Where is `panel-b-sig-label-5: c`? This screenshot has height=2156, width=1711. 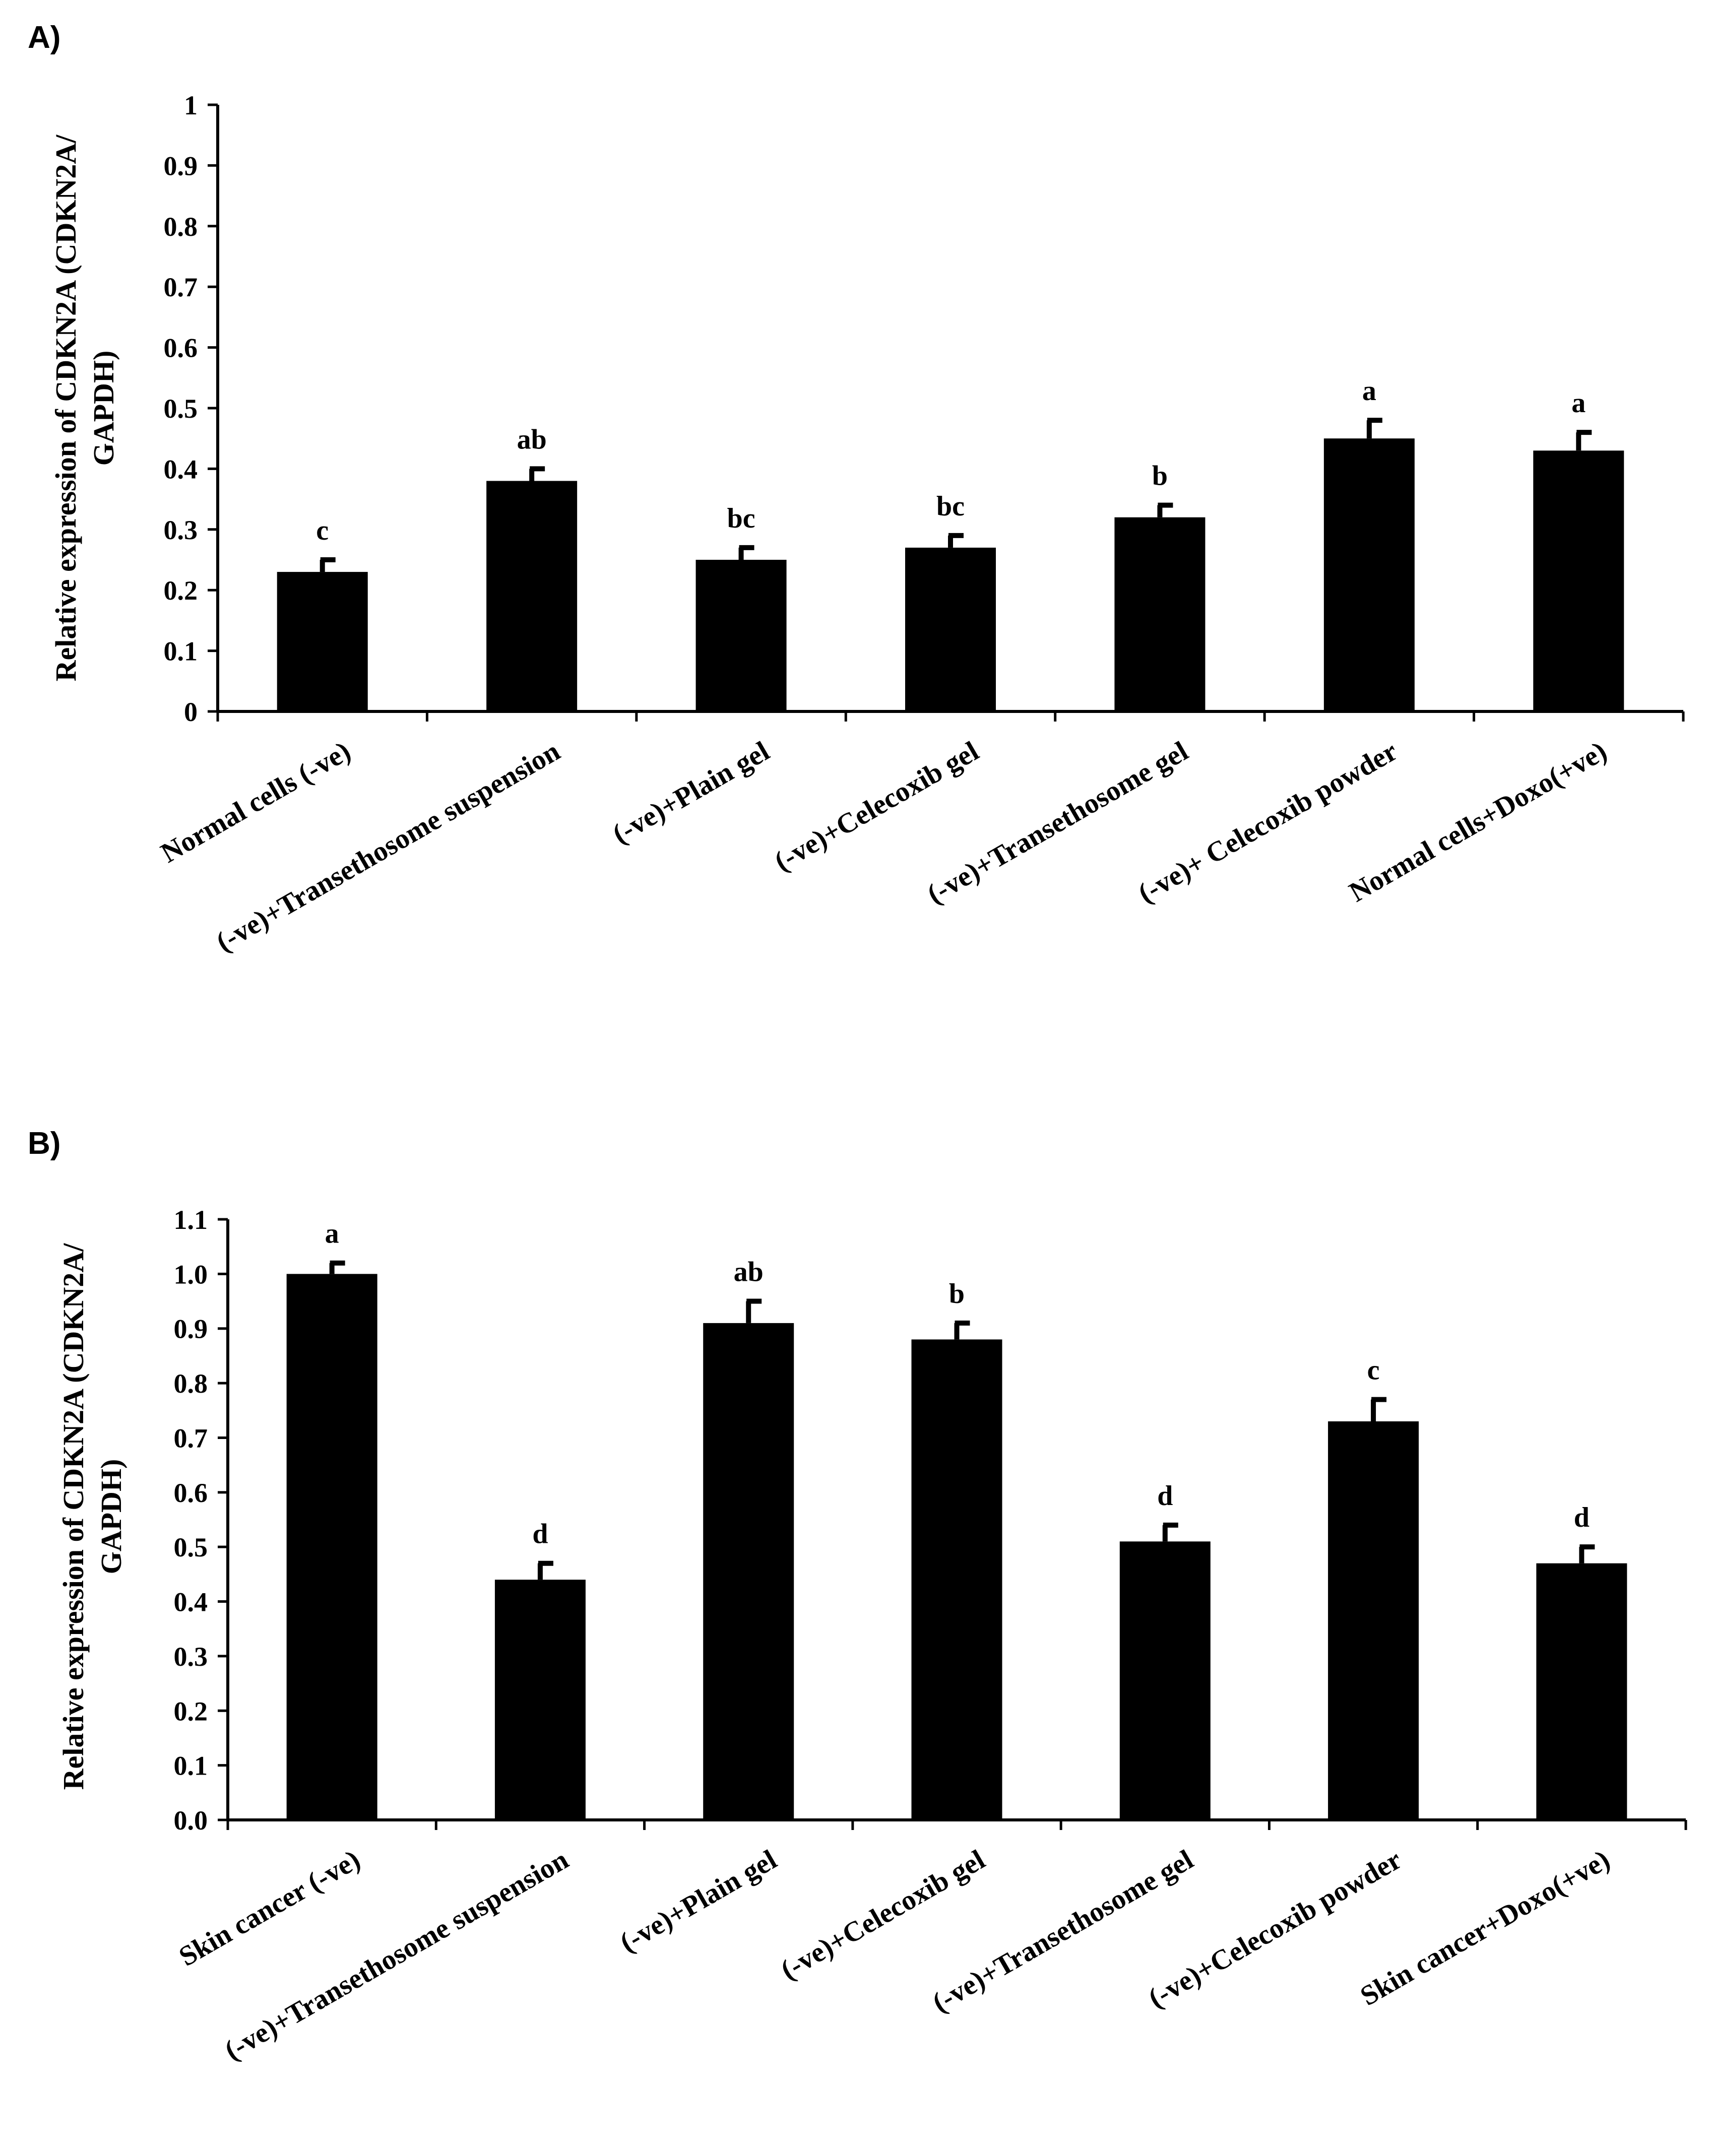
panel-b-sig-label-5: c is located at coordinates (1373, 1370).